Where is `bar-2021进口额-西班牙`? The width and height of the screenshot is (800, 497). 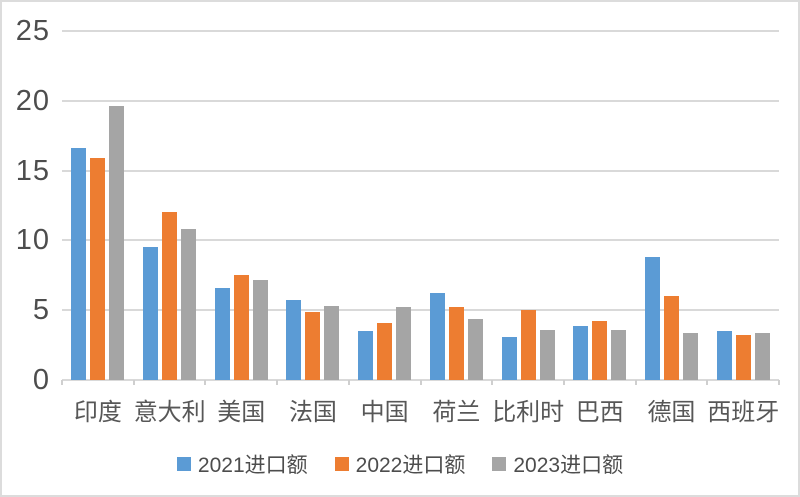 bar-2021进口额-西班牙 is located at coordinates (724, 355).